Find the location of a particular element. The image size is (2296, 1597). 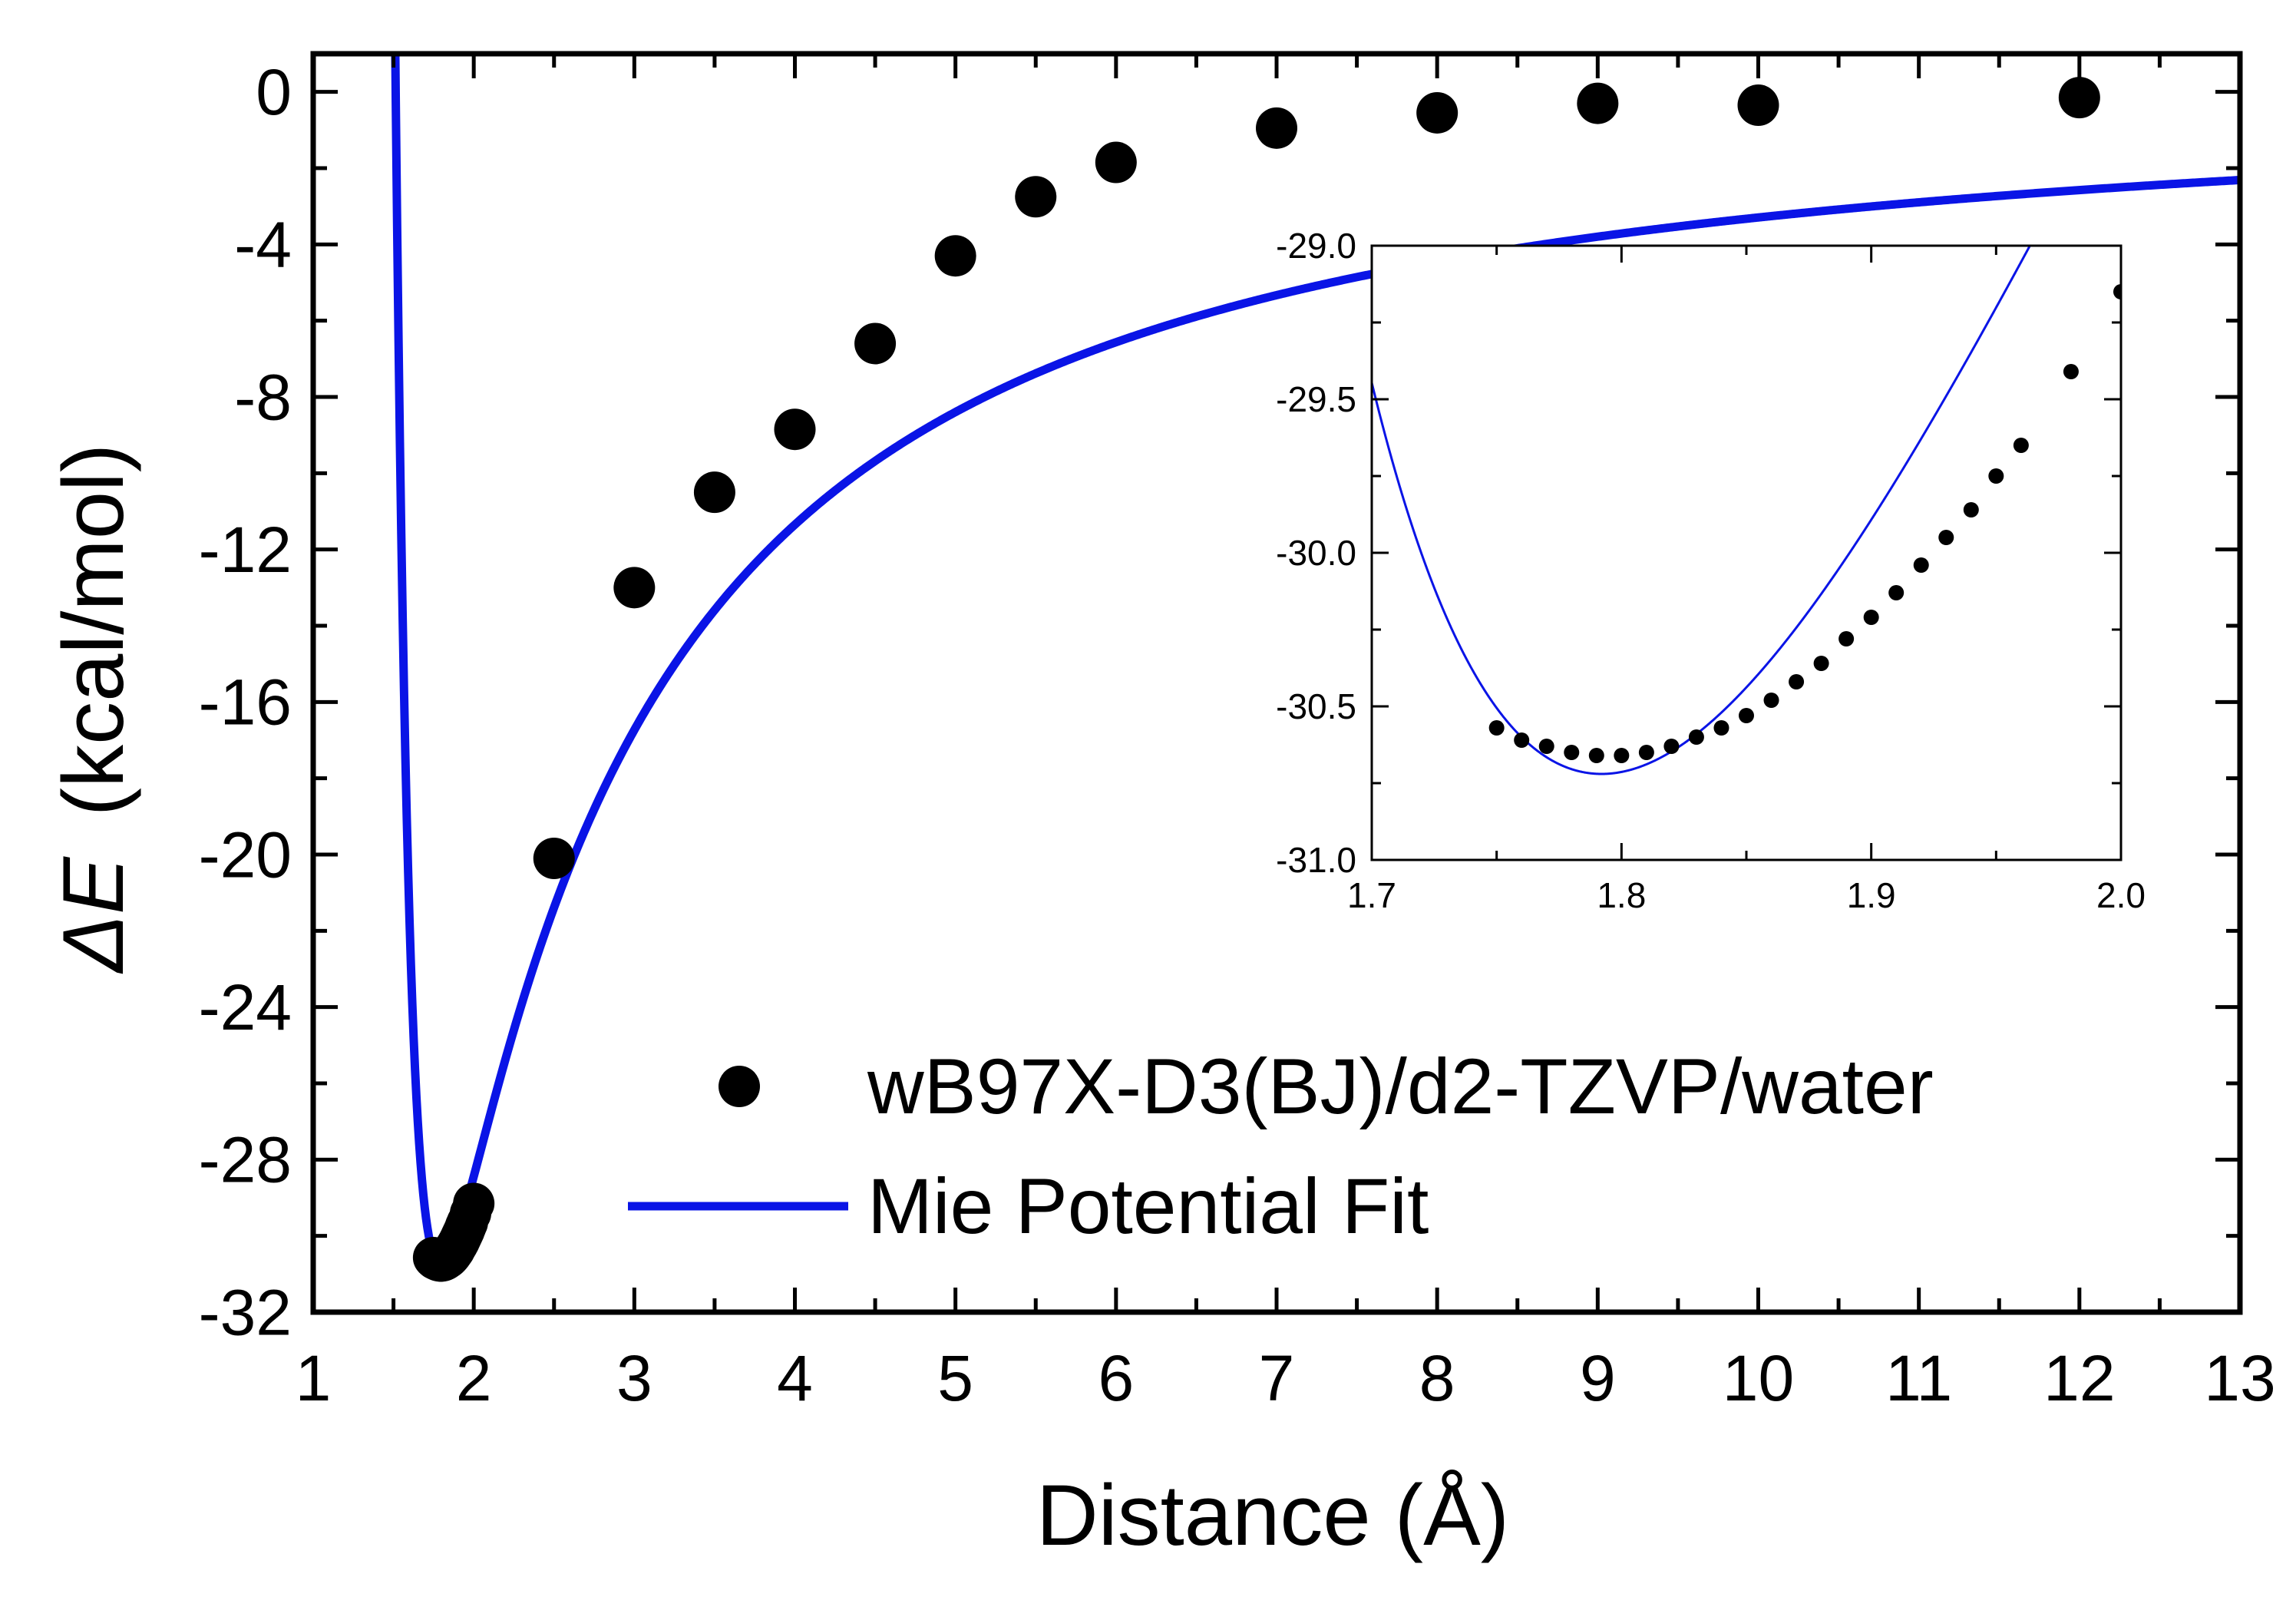

main-x-tick-label: 7 is located at coordinates (1277, 1378).